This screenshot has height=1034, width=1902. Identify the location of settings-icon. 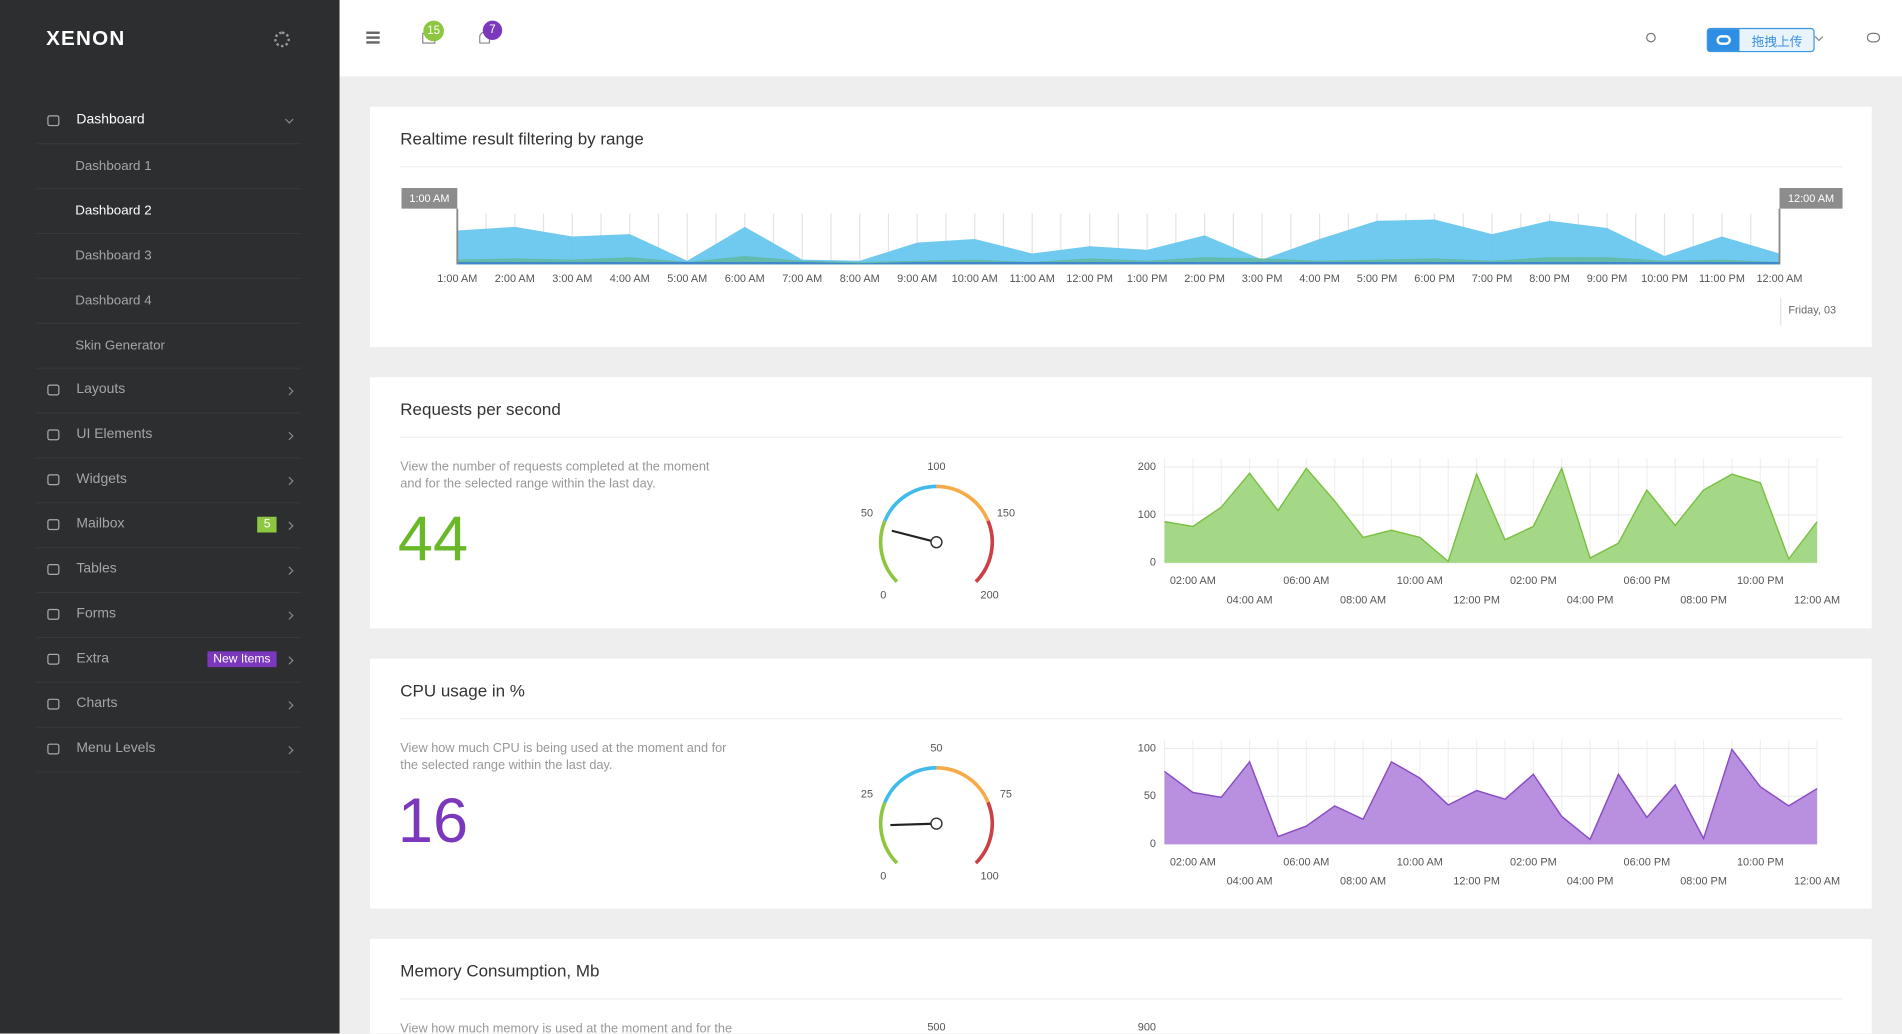
(282, 39).